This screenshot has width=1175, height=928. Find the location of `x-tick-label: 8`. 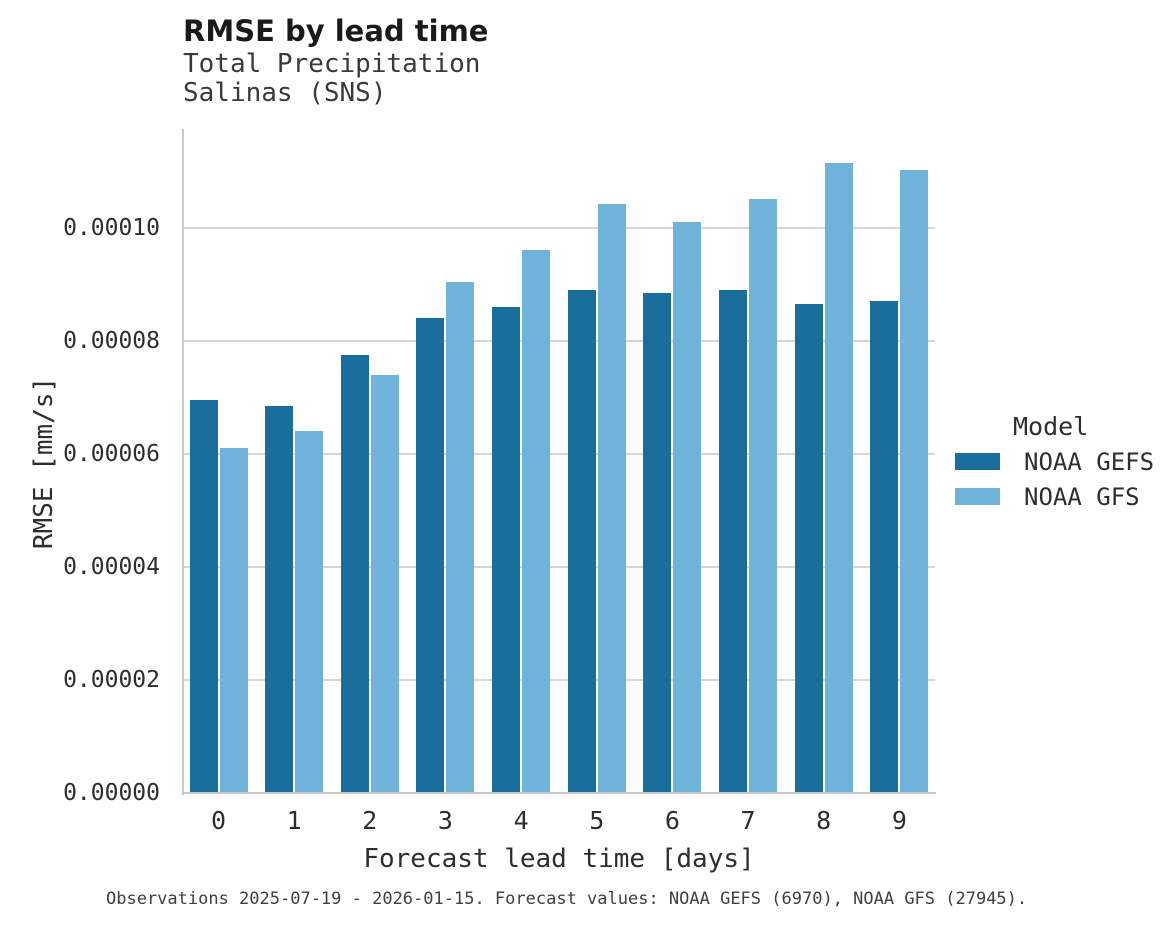

x-tick-label: 8 is located at coordinates (824, 820).